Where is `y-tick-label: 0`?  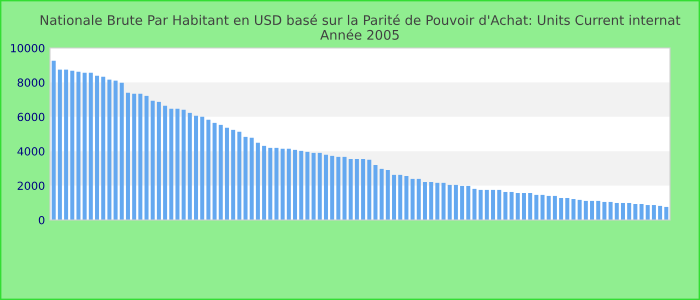
y-tick-label: 0 is located at coordinates (41, 220).